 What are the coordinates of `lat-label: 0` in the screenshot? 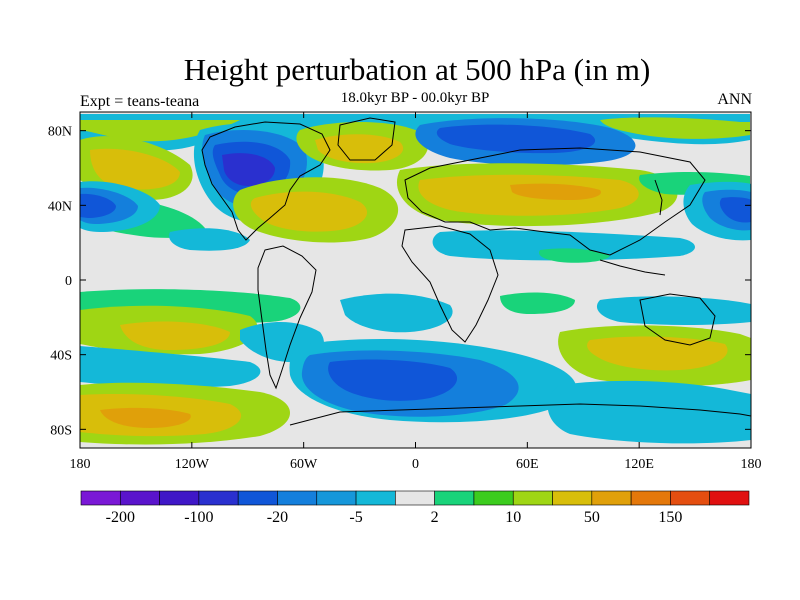 It's located at (68, 281).